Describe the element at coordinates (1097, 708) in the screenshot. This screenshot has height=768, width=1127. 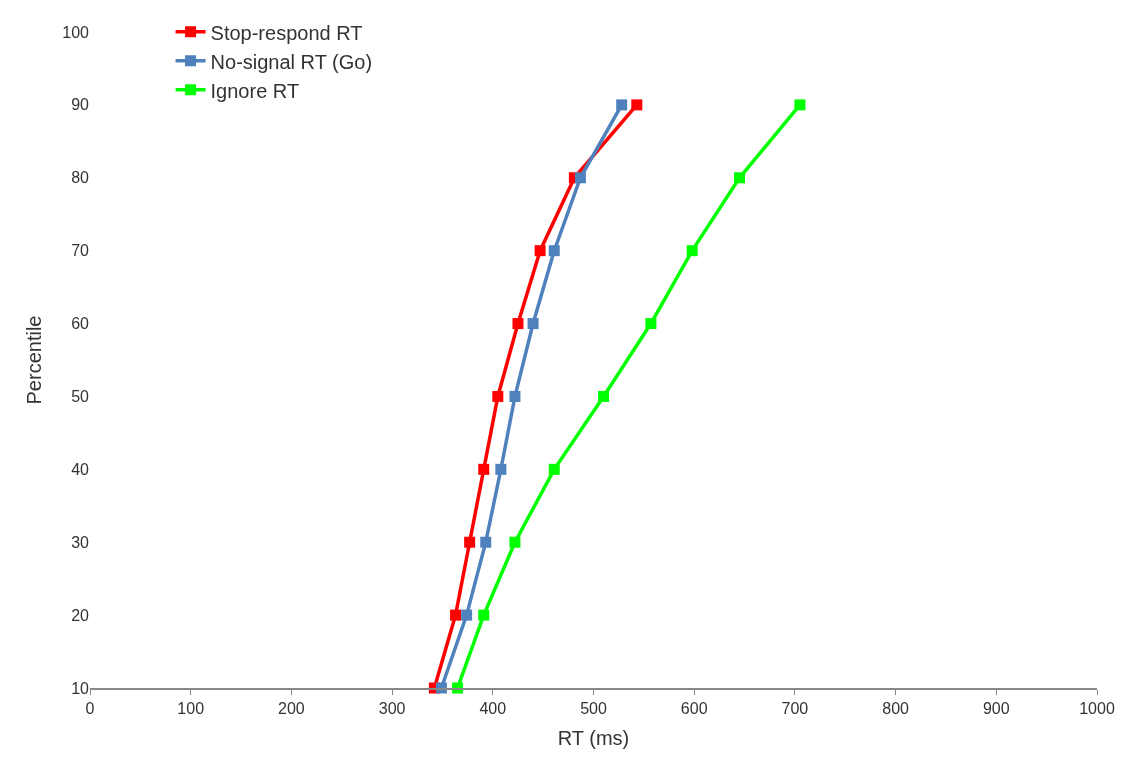
I see `x-tick-label: 1000` at that location.